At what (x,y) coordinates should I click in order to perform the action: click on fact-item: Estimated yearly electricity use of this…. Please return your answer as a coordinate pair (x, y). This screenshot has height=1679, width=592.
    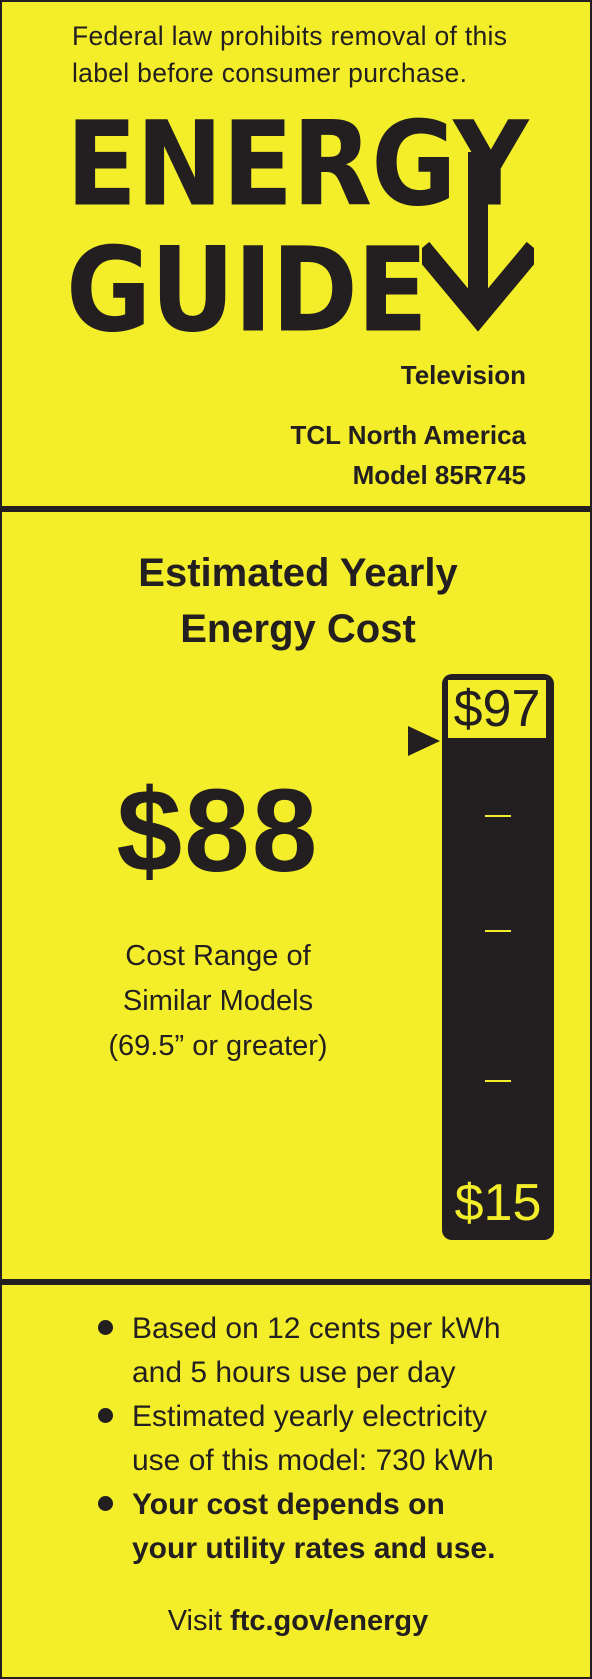
    Looking at the image, I should click on (333, 1439).